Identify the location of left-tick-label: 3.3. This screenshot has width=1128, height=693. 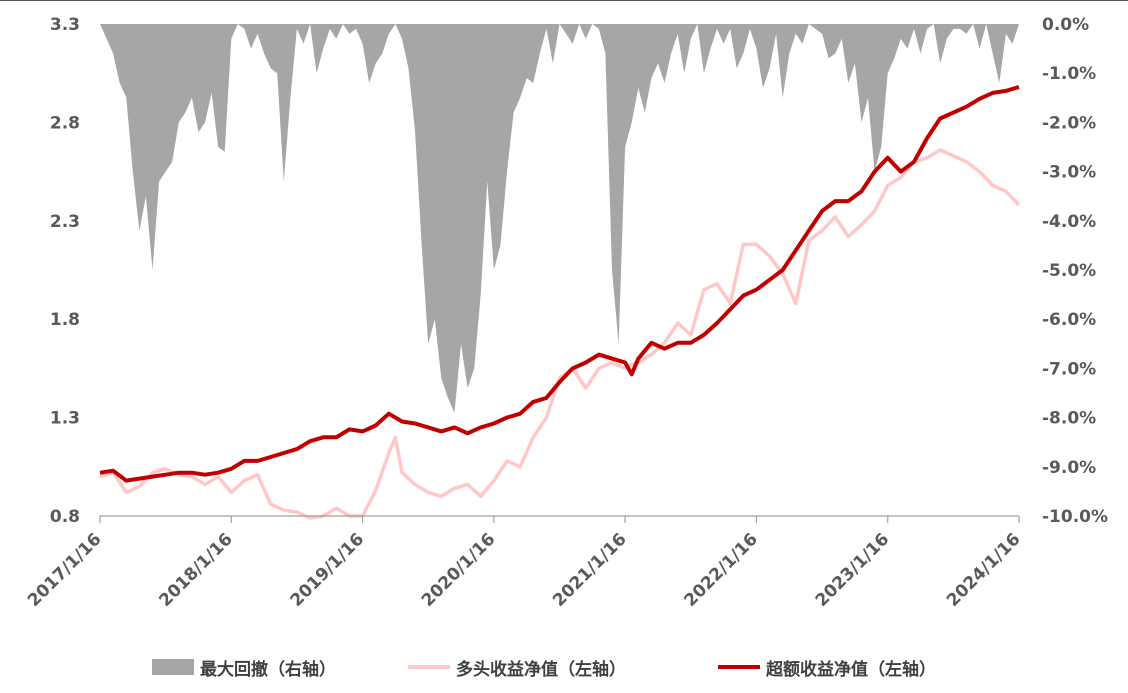
(65, 25).